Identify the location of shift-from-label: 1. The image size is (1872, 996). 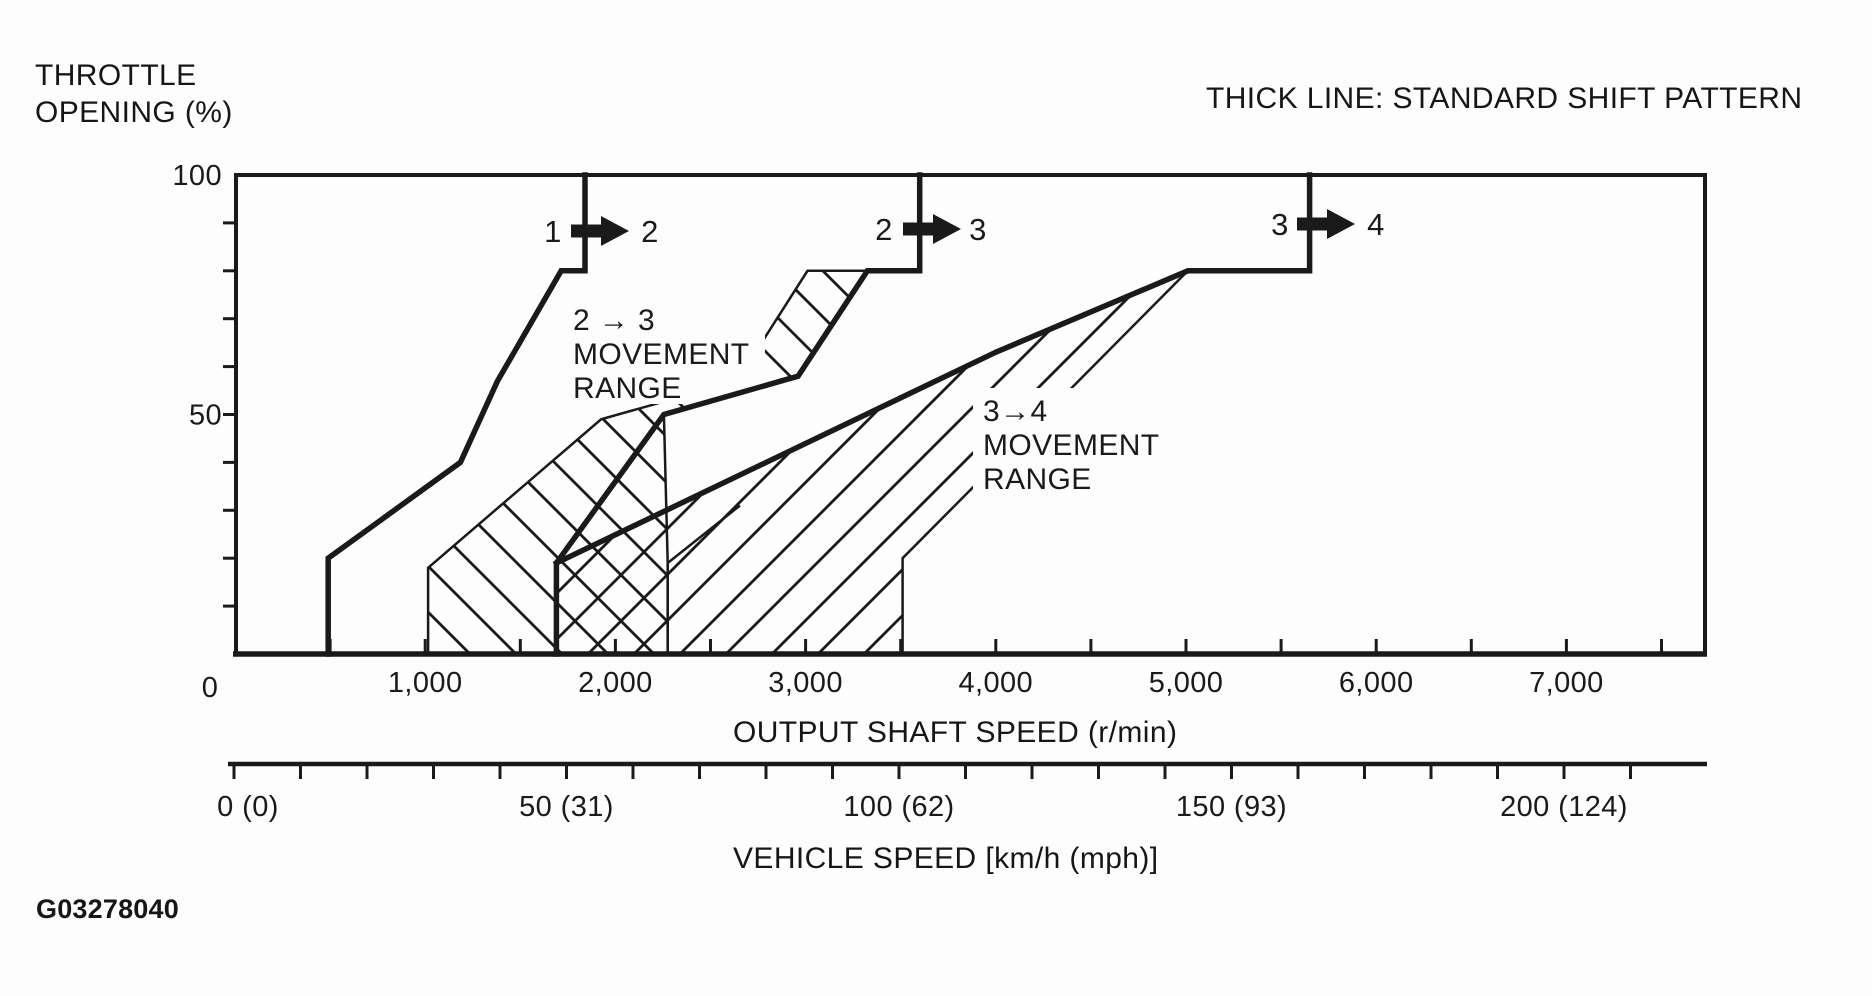
(553, 231).